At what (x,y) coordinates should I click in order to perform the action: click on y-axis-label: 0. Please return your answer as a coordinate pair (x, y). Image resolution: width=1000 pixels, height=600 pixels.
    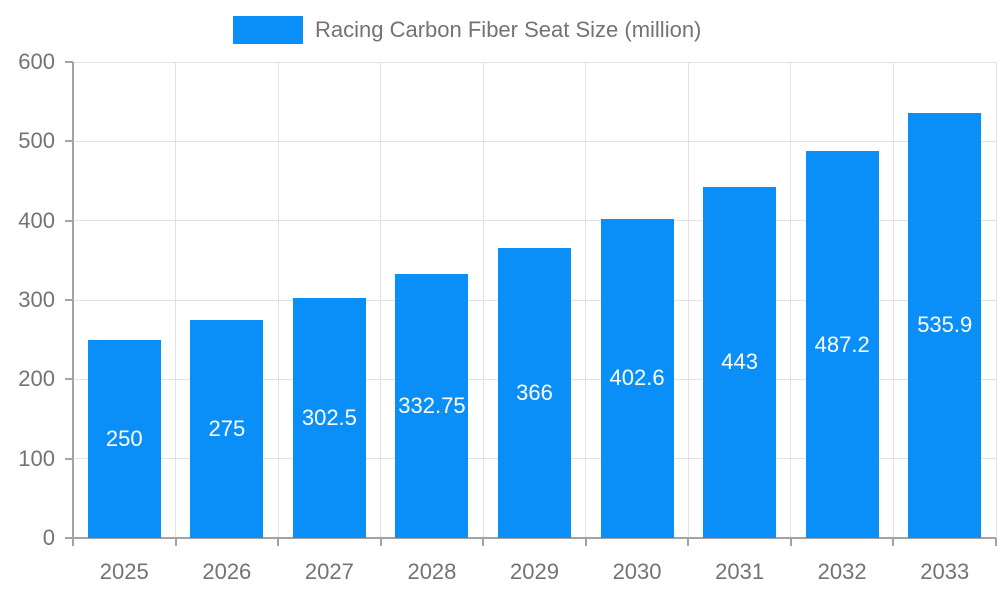
    Looking at the image, I should click on (48, 537).